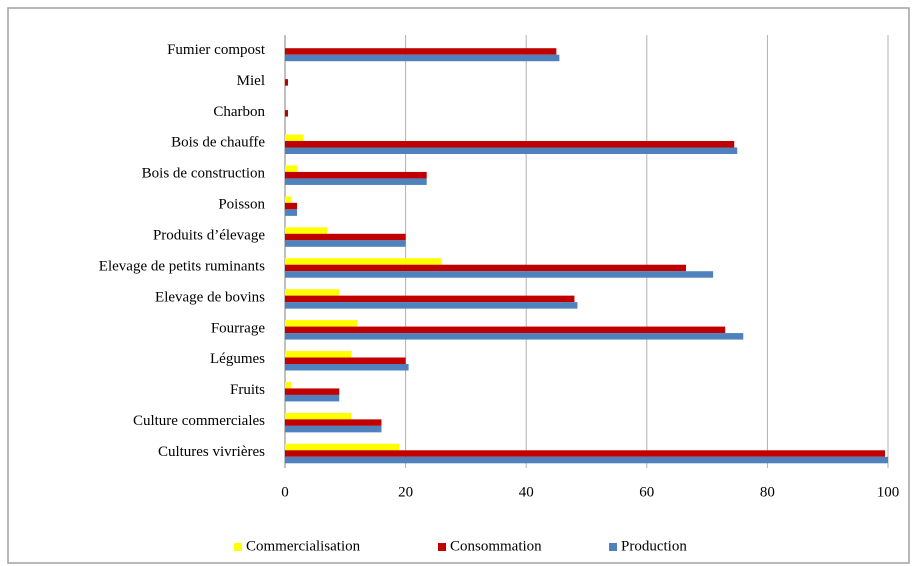  I want to click on legend-label: Consommation, so click(496, 546).